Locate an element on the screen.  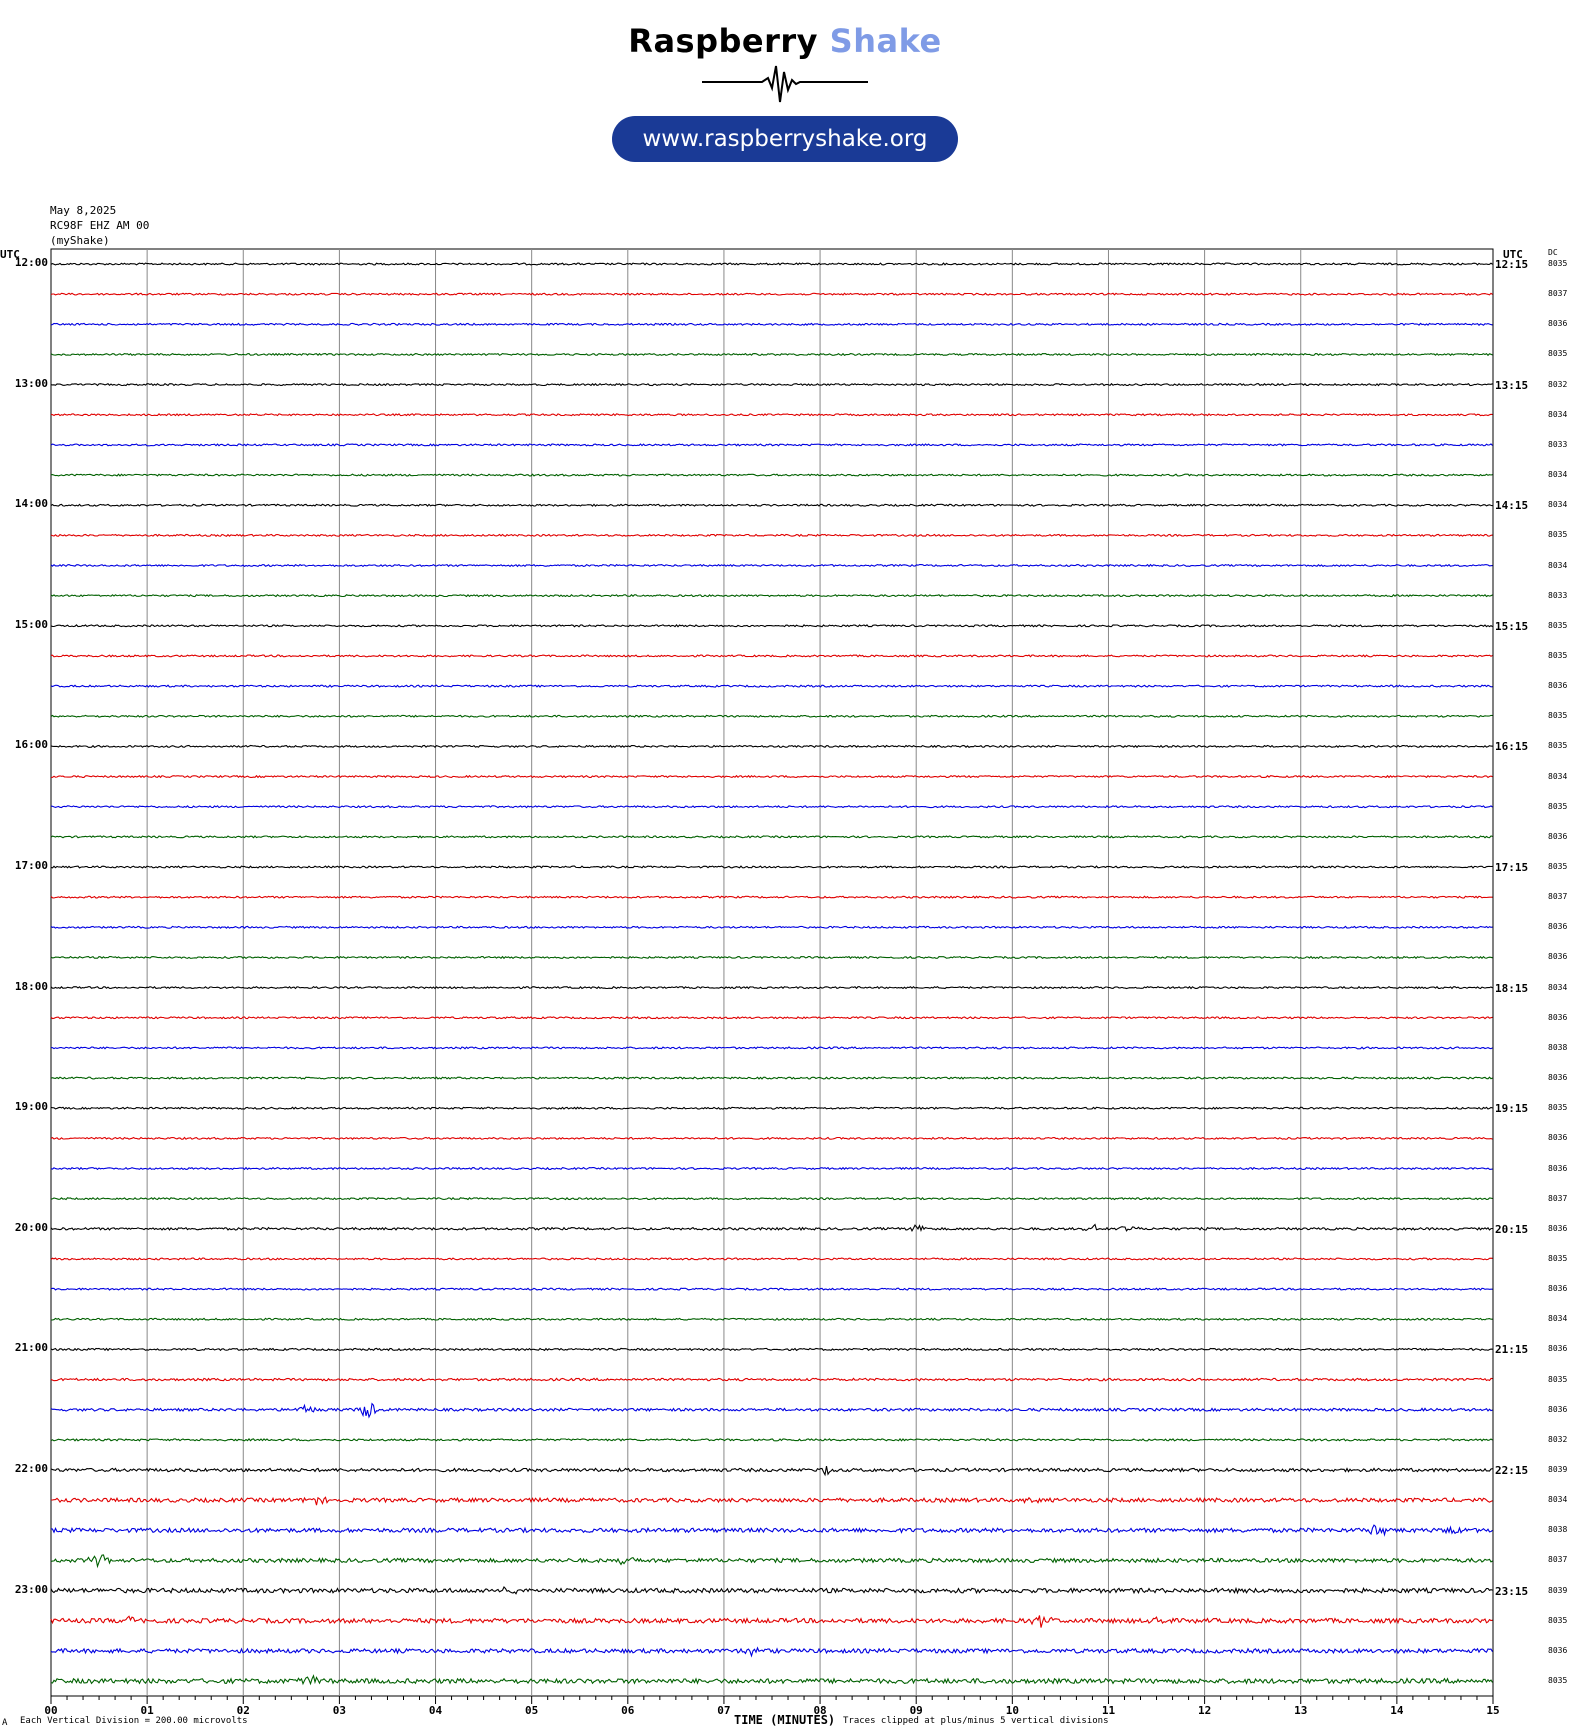
header-date: May 8,2025 is located at coordinates (83, 210).